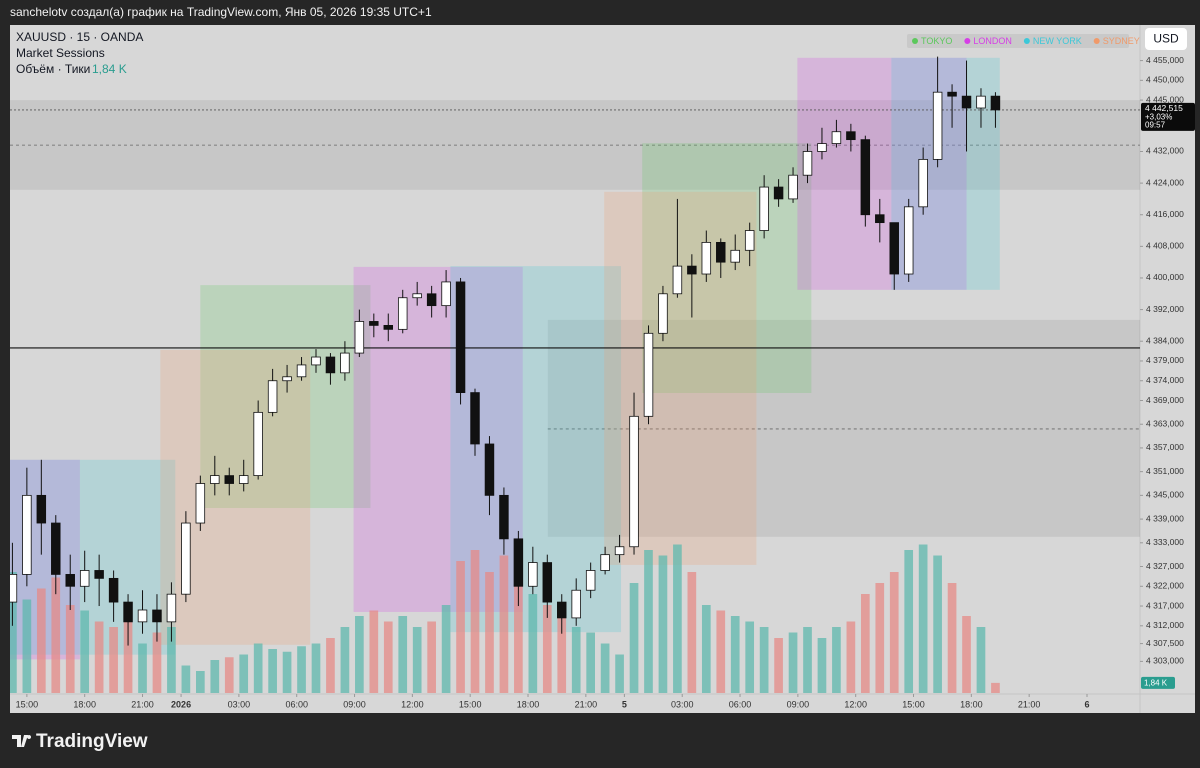  What do you see at coordinates (1165, 605) in the screenshot?
I see `y-tick-label: 4 317,000` at bounding box center [1165, 605].